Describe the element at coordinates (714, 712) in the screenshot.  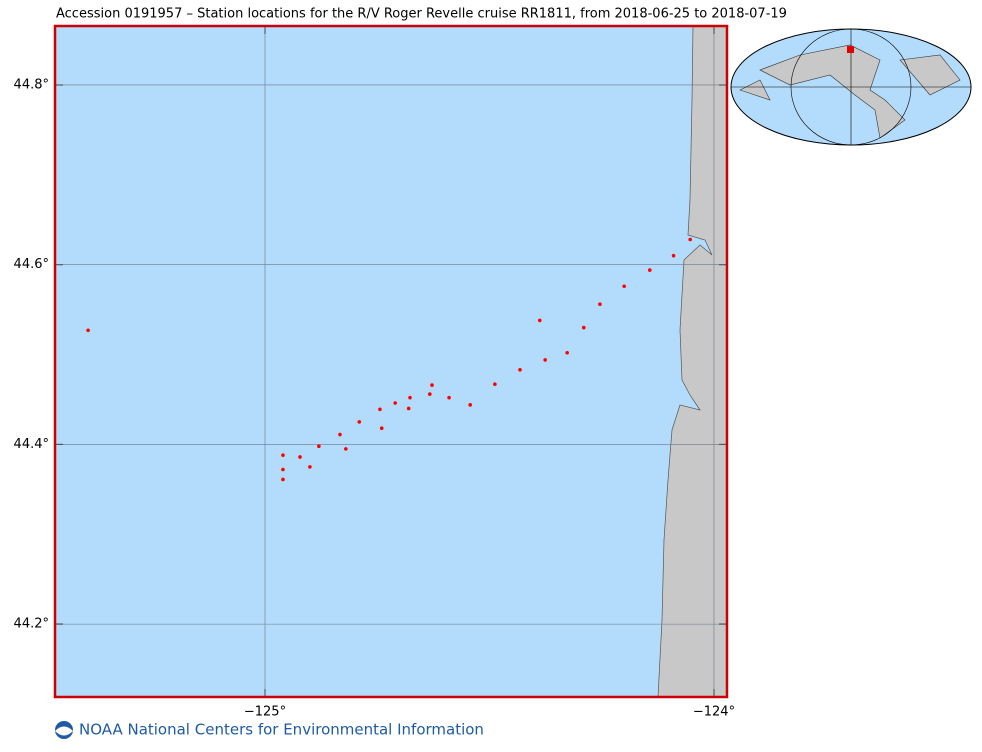
I see `x-tick-label: −124°` at that location.